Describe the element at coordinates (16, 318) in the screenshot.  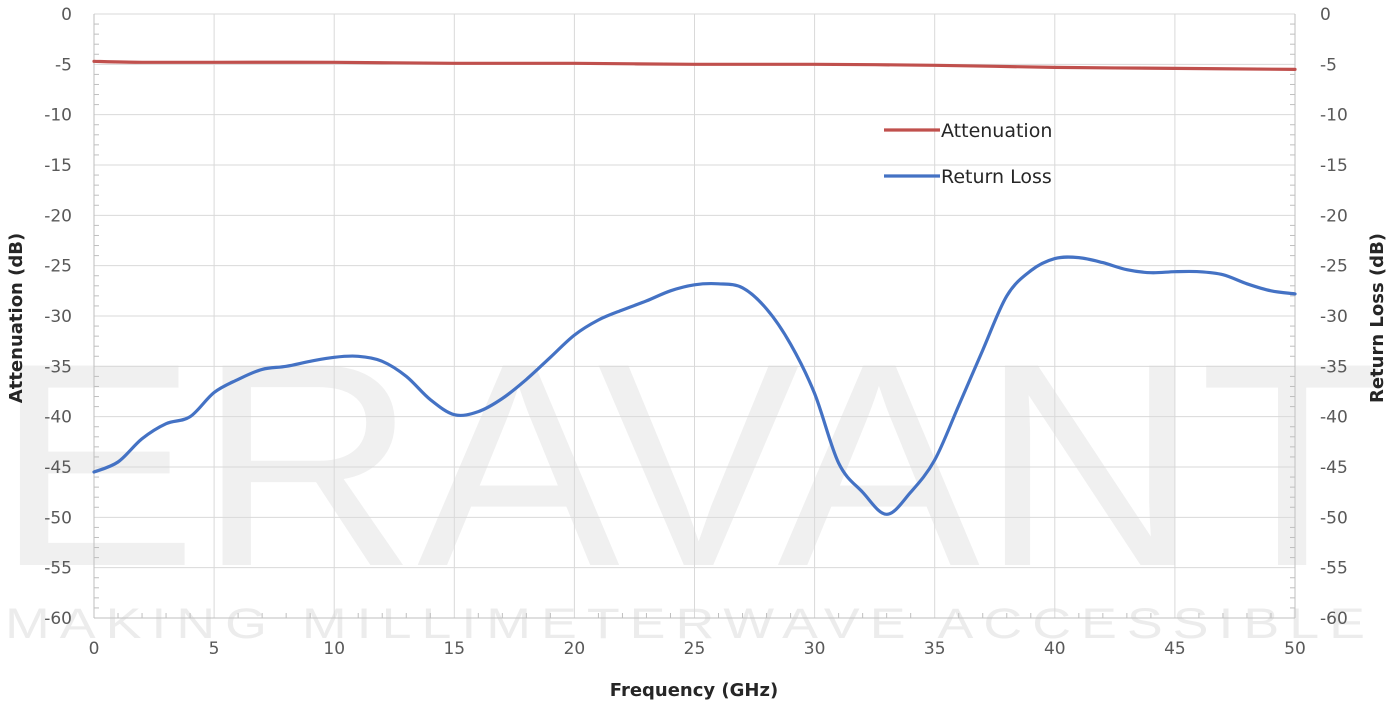
I see `y-axis-left-title: Attenuation (dB)` at that location.